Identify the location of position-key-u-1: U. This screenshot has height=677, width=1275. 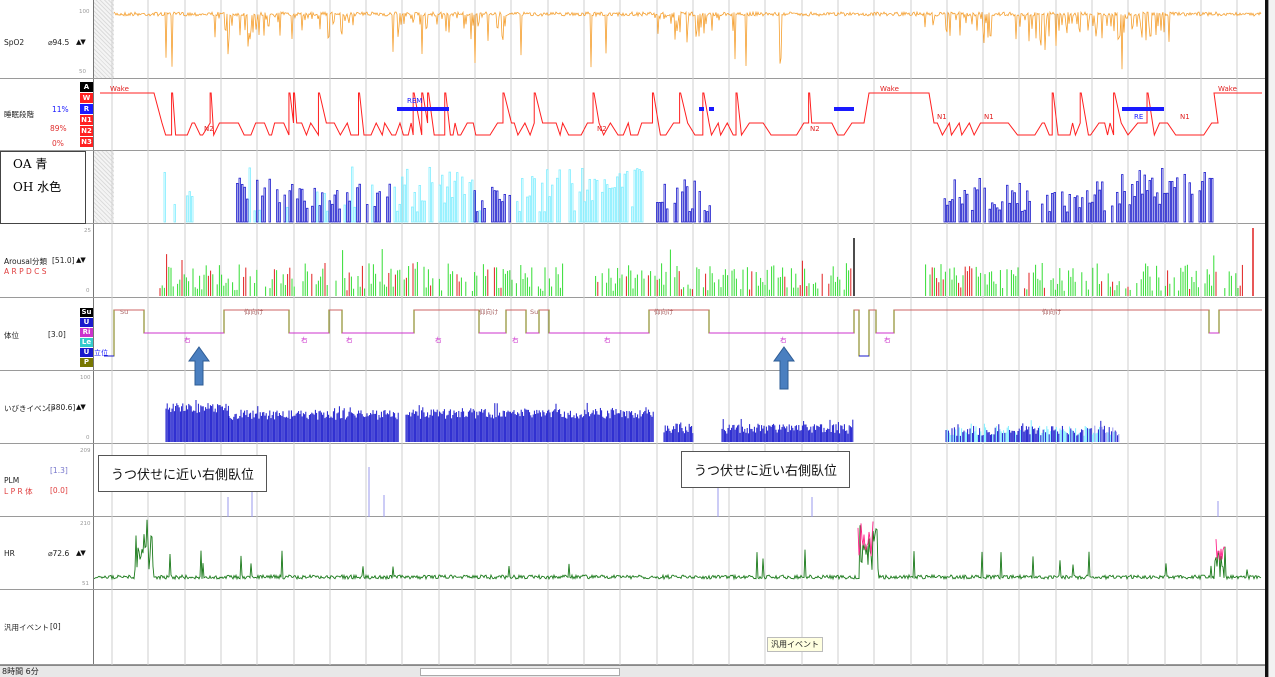
(86, 322).